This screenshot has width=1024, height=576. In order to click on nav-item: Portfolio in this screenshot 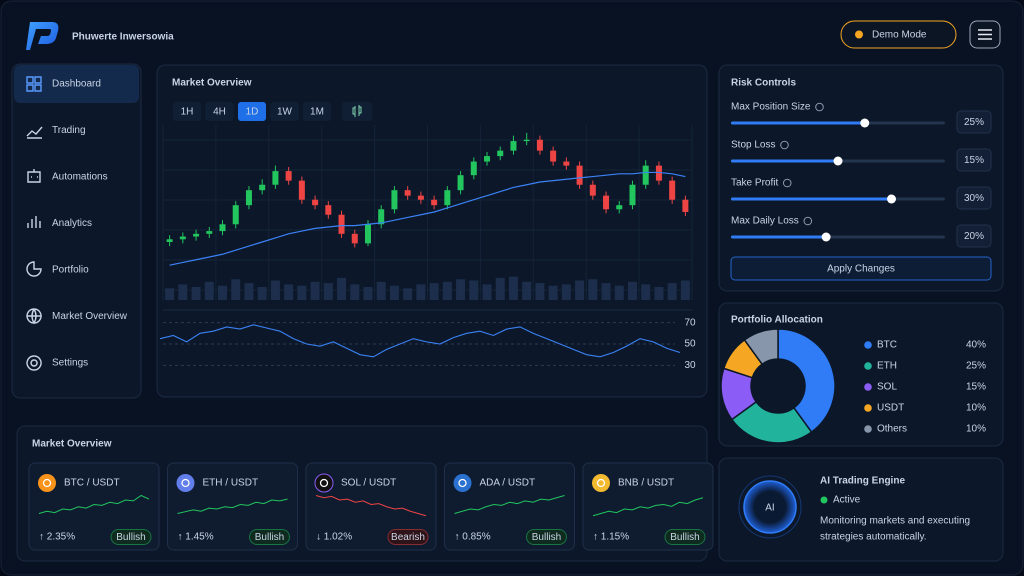, I will do `click(70, 270)`.